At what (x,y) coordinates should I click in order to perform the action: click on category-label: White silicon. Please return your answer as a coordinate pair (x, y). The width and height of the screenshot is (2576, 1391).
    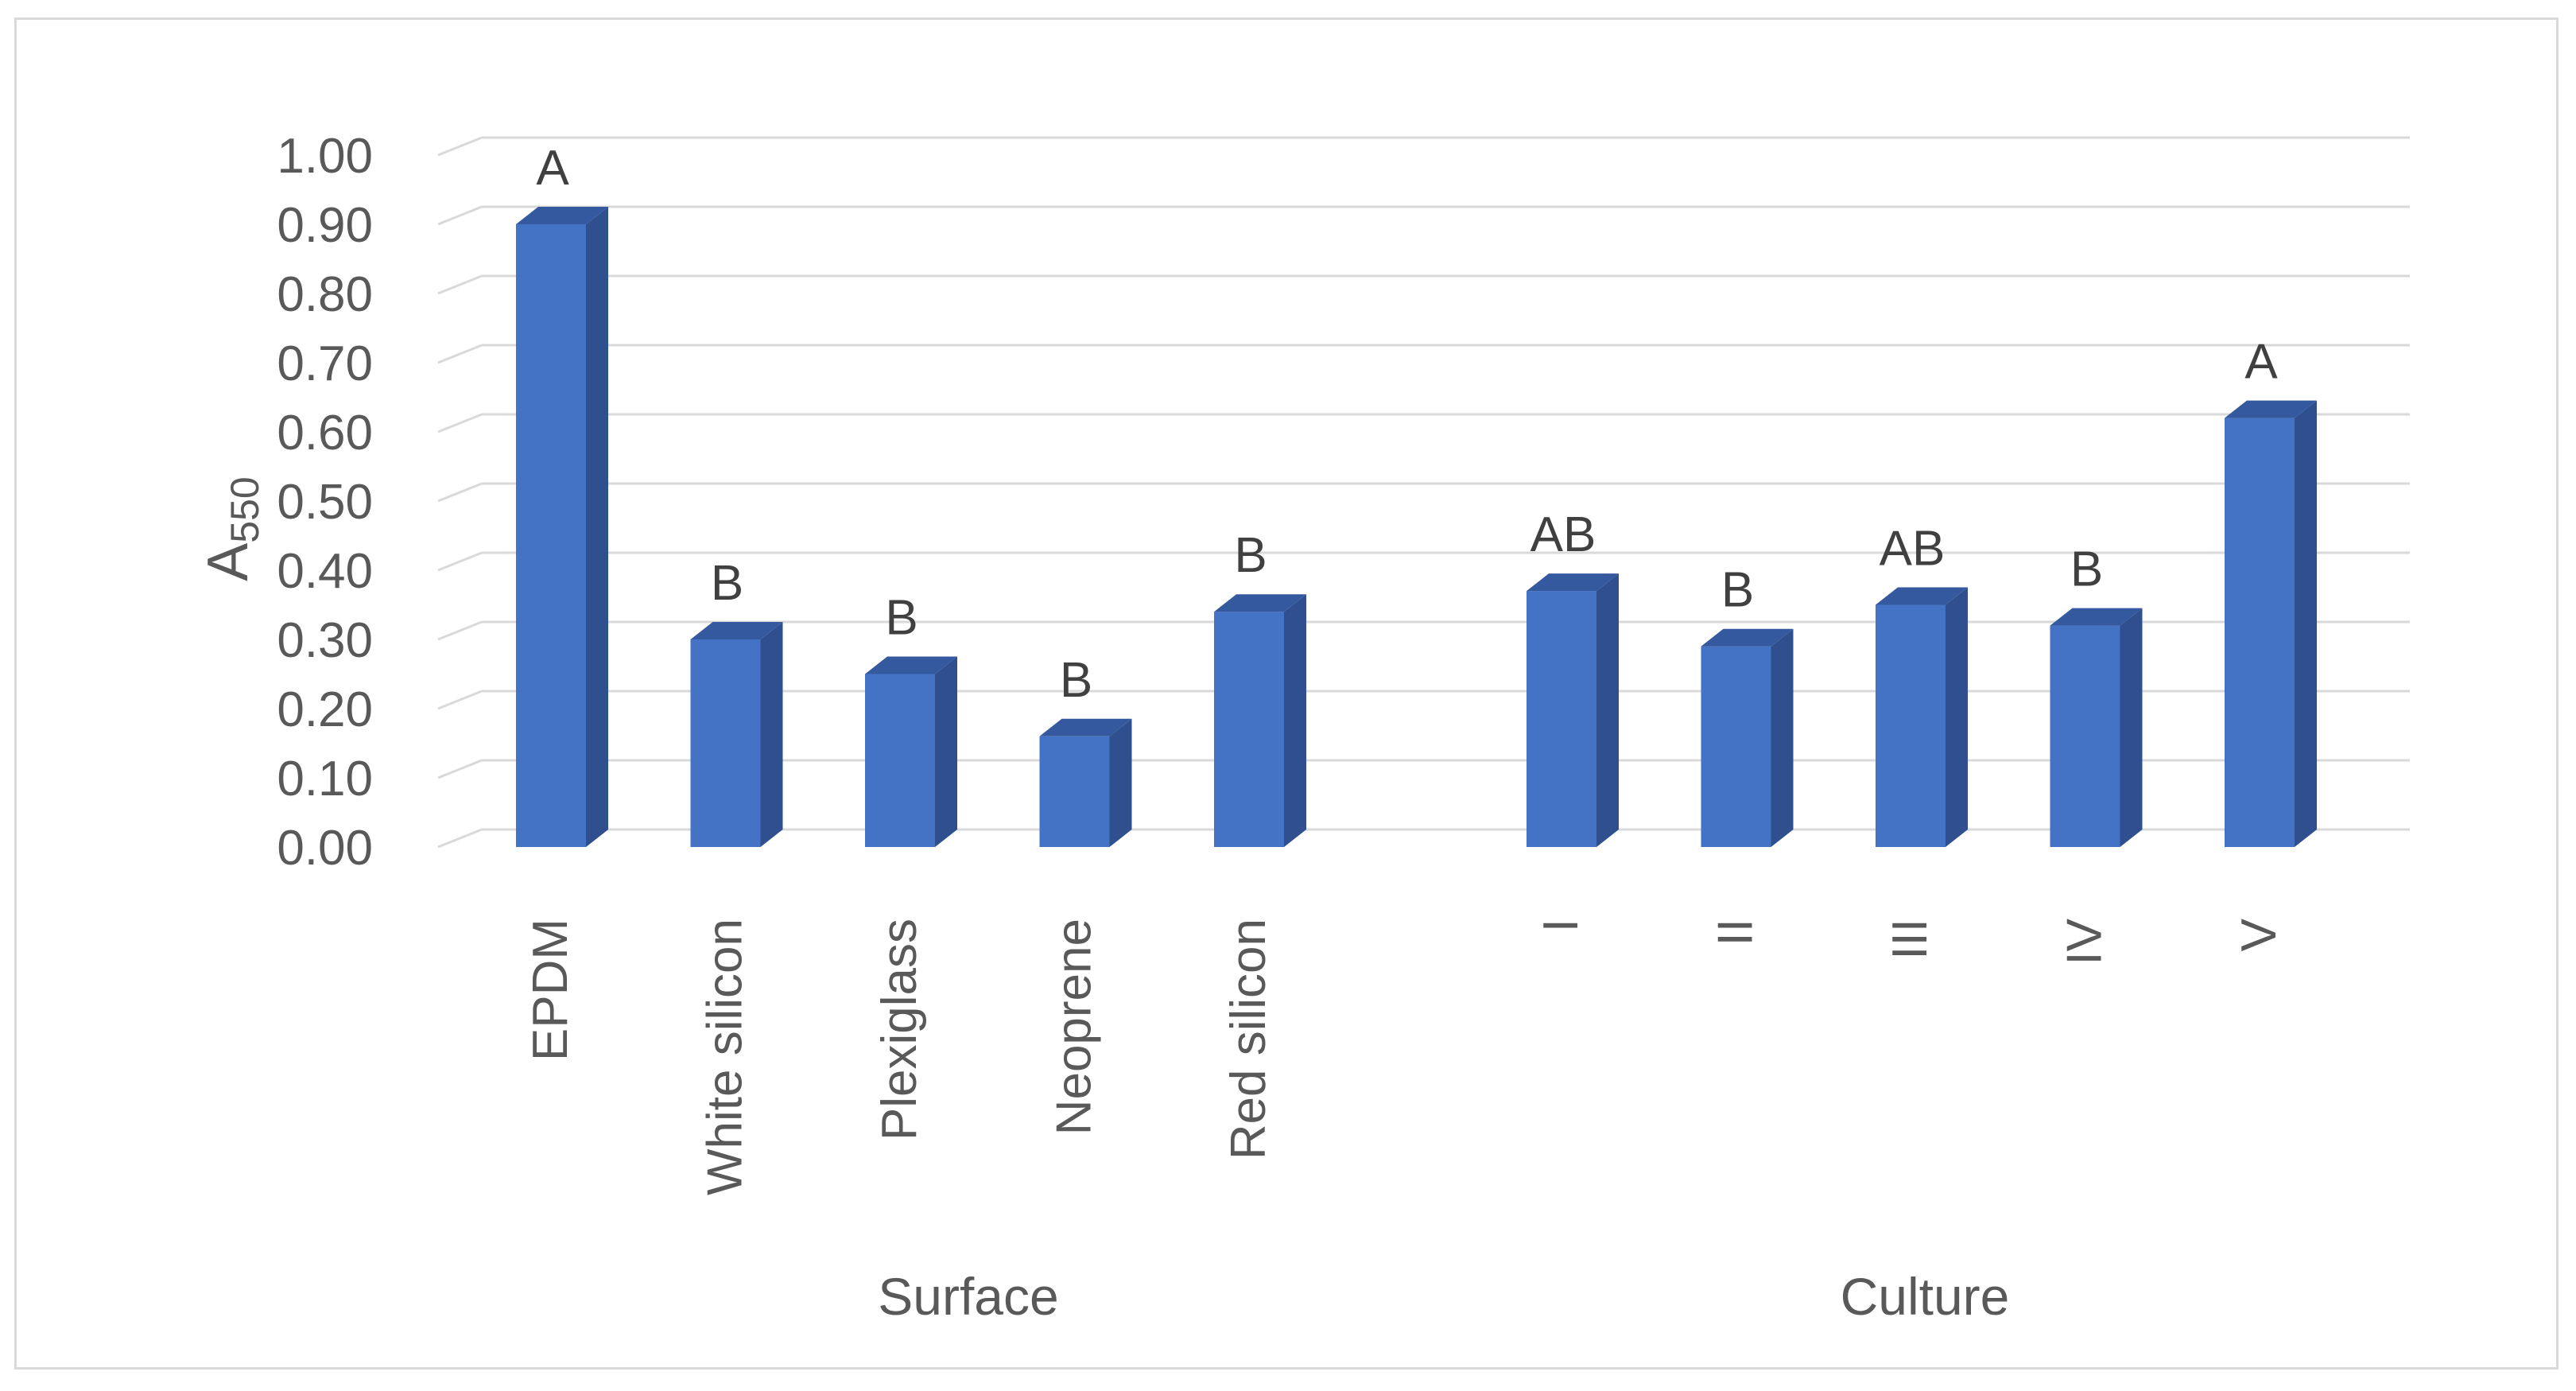
    Looking at the image, I should click on (726, 1057).